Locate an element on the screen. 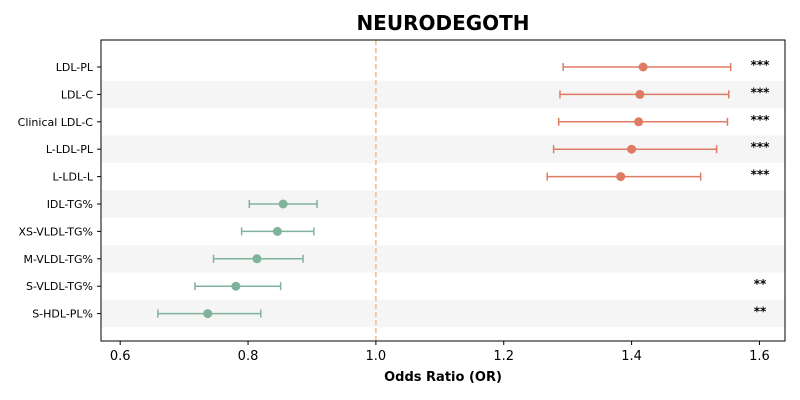 This screenshot has width=800, height=400. row-label: XS-VLDL-TG% is located at coordinates (55, 231).